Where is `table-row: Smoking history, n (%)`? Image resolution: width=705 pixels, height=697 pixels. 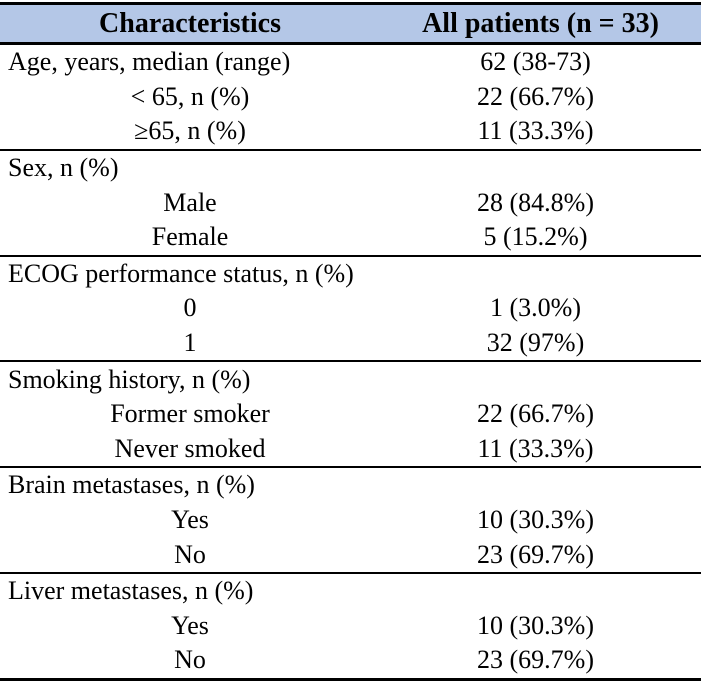 table-row: Smoking history, n (%) is located at coordinates (350, 378).